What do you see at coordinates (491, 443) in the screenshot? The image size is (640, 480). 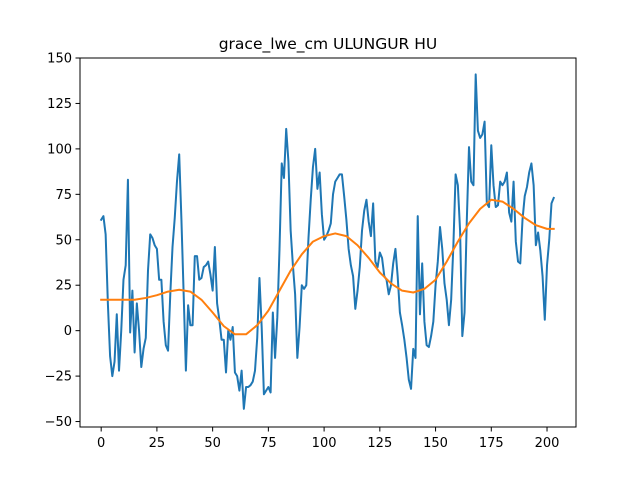 I see `x-tick-label: 175` at bounding box center [491, 443].